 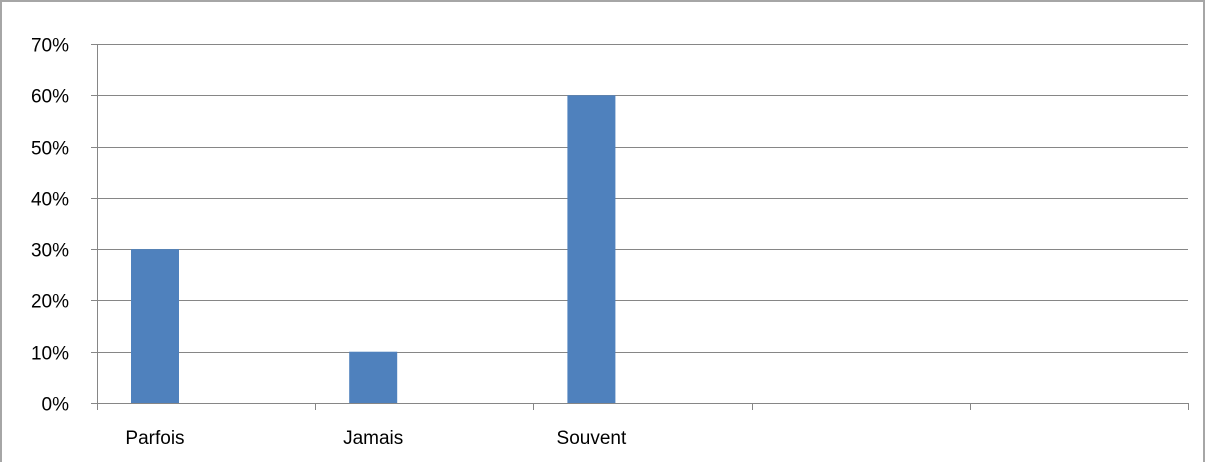 What do you see at coordinates (56, 405) in the screenshot?
I see `y-tick-label: 0%` at bounding box center [56, 405].